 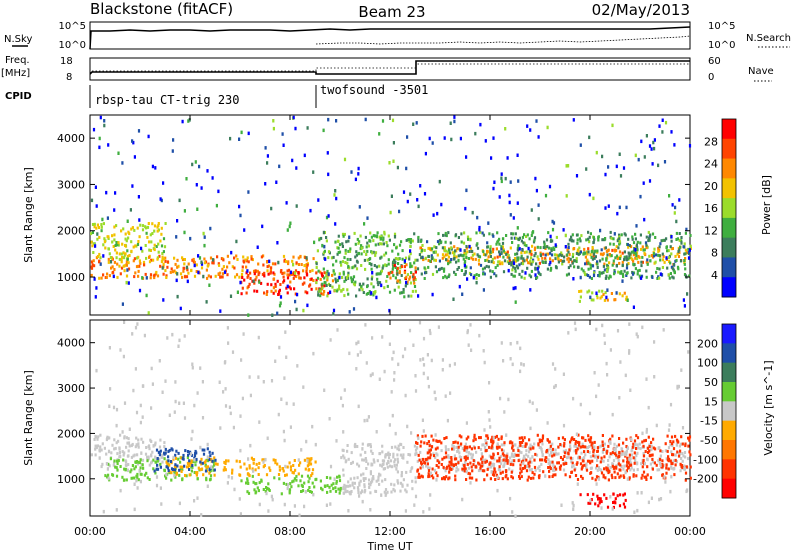 What do you see at coordinates (374, 90) in the screenshot?
I see `cpid-segment-2: twofsound -3501` at bounding box center [374, 90].